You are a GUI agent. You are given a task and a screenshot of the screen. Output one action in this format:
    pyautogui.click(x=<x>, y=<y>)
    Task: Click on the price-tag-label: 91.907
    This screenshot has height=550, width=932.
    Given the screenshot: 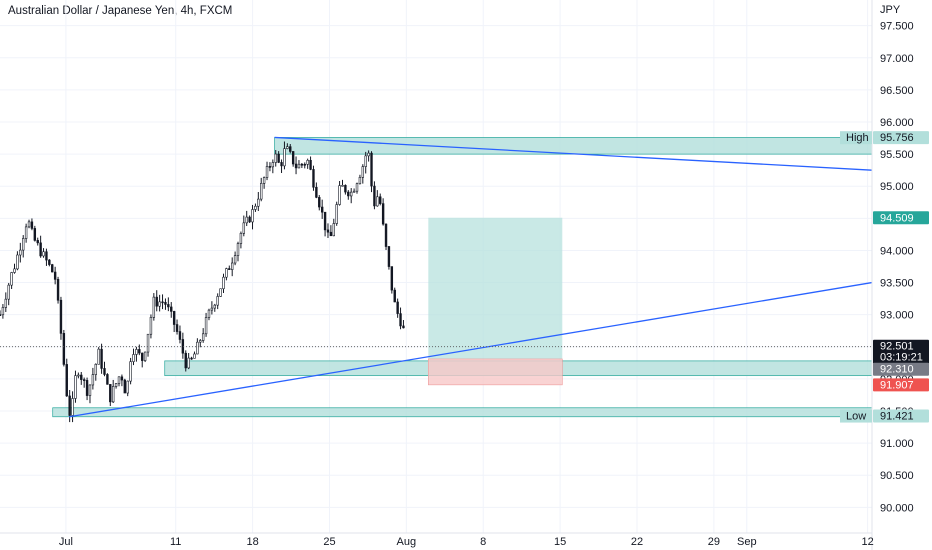 What is the action you would take?
    pyautogui.click(x=897, y=385)
    